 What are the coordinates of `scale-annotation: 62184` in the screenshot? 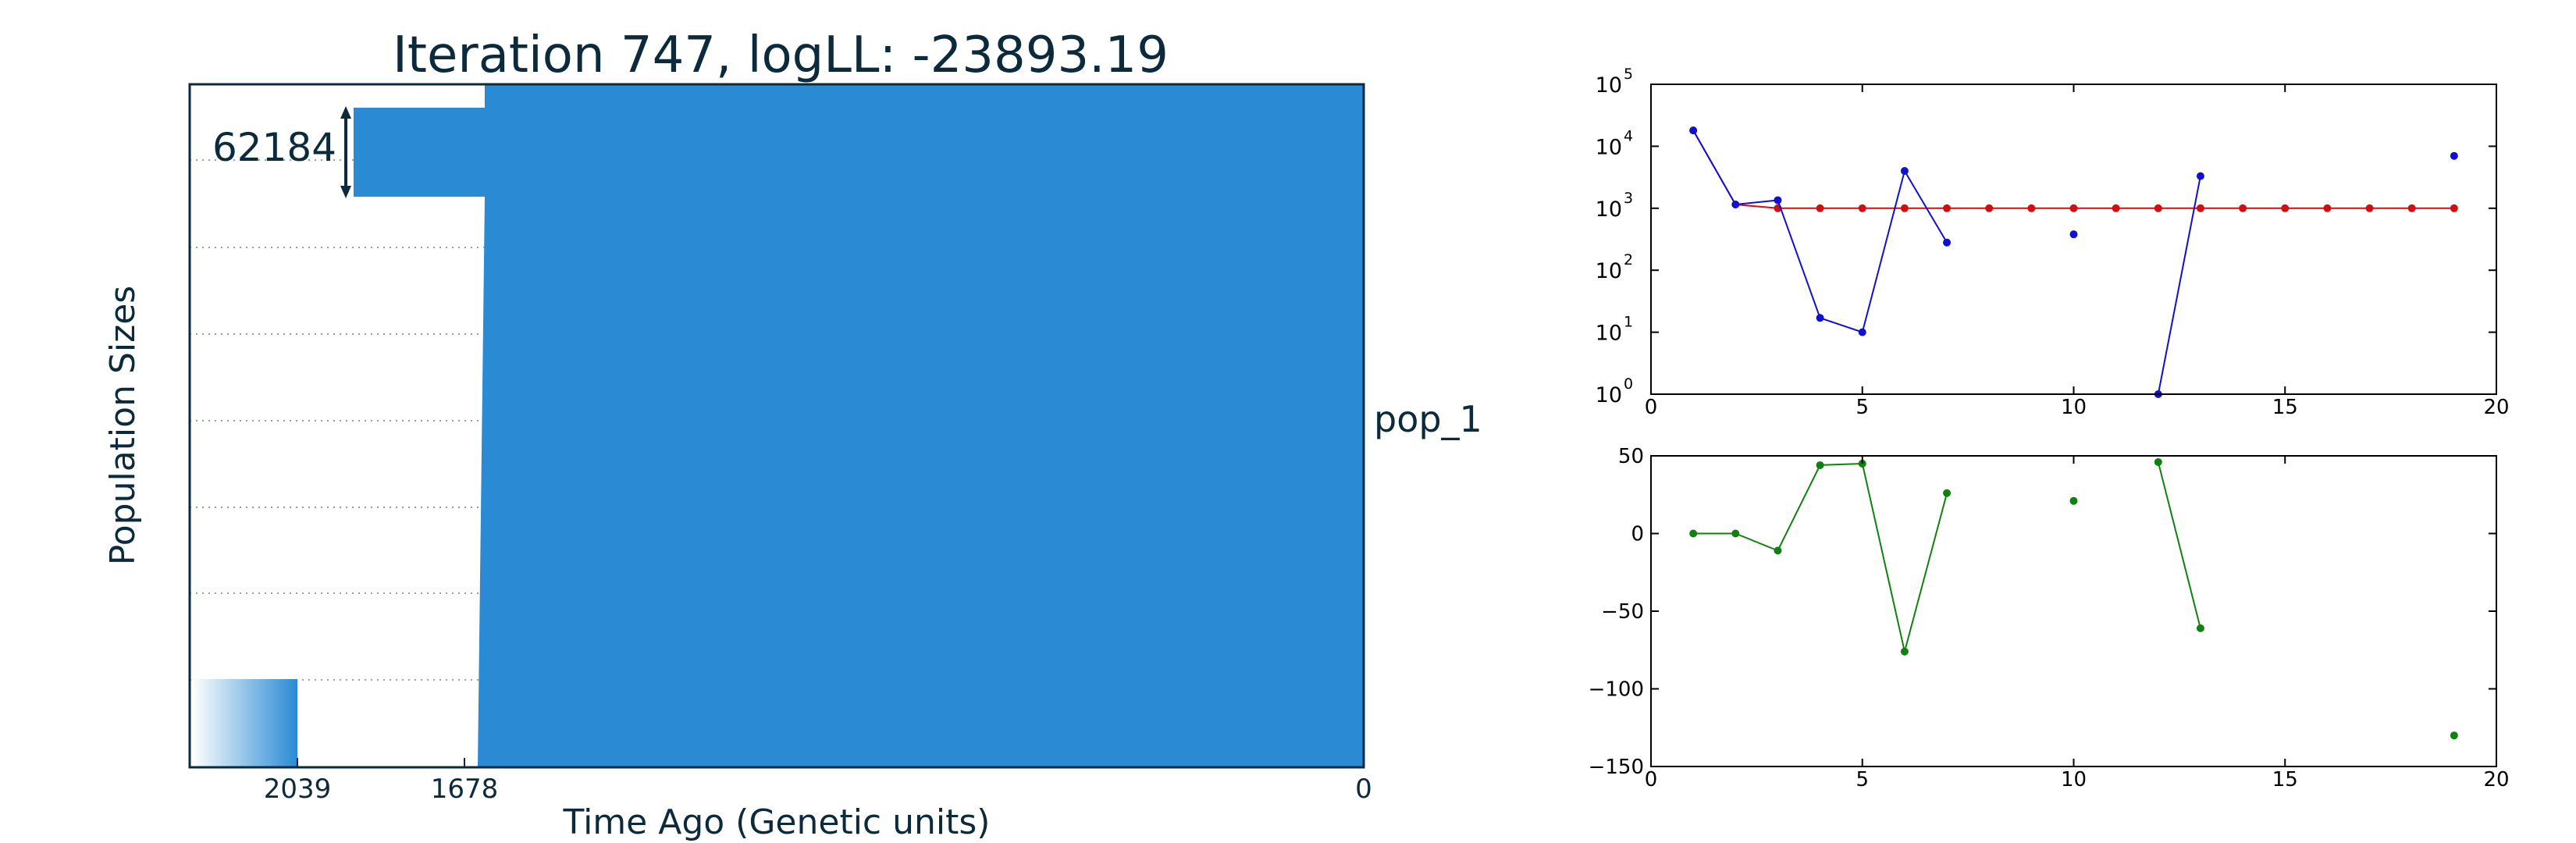 It's located at (274, 147).